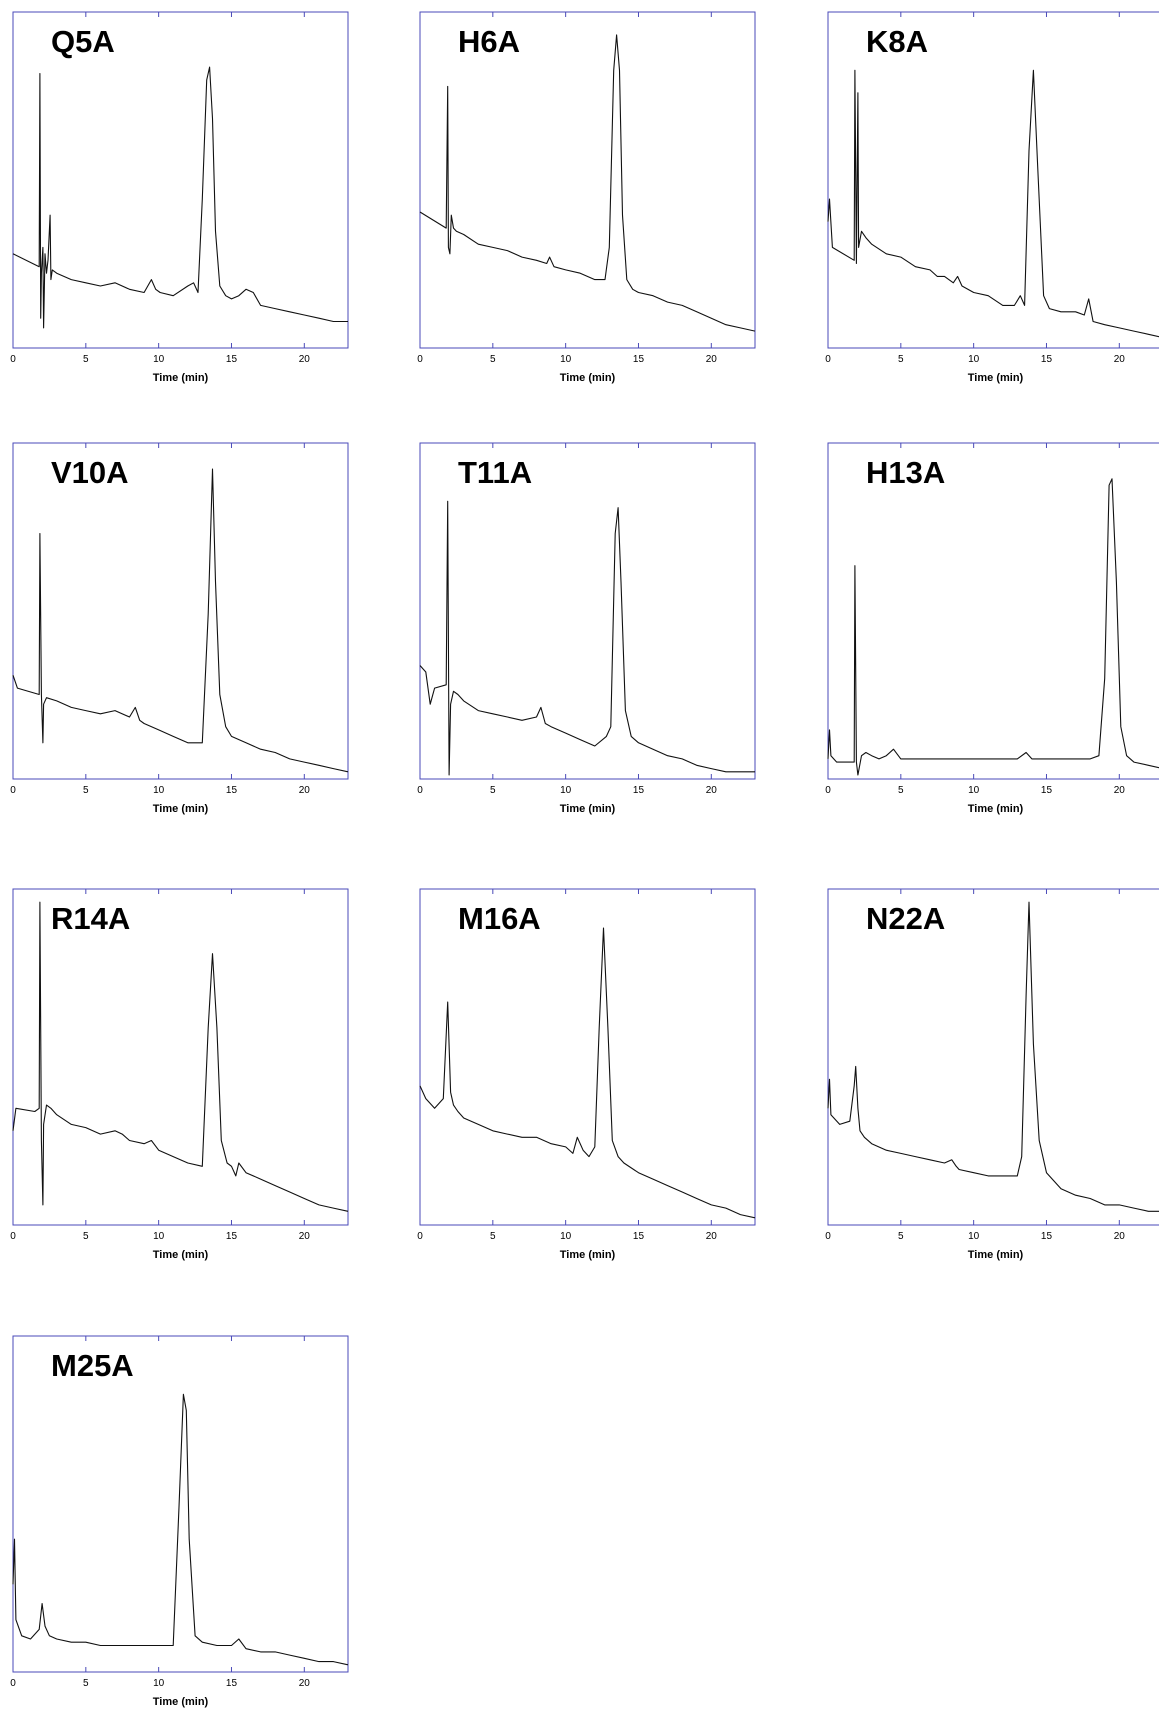  What do you see at coordinates (897, 41) in the screenshot?
I see `panel-label: K8A` at bounding box center [897, 41].